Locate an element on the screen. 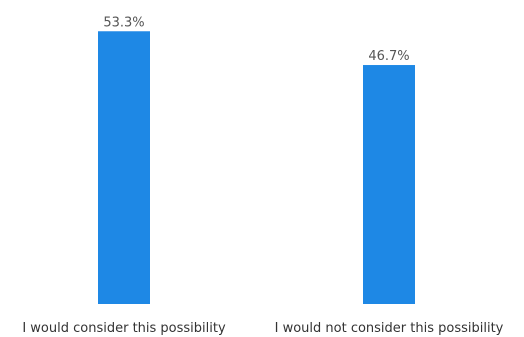 This screenshot has height=337, width=524. bar-value-label-2: 46.7% is located at coordinates (388, 56).